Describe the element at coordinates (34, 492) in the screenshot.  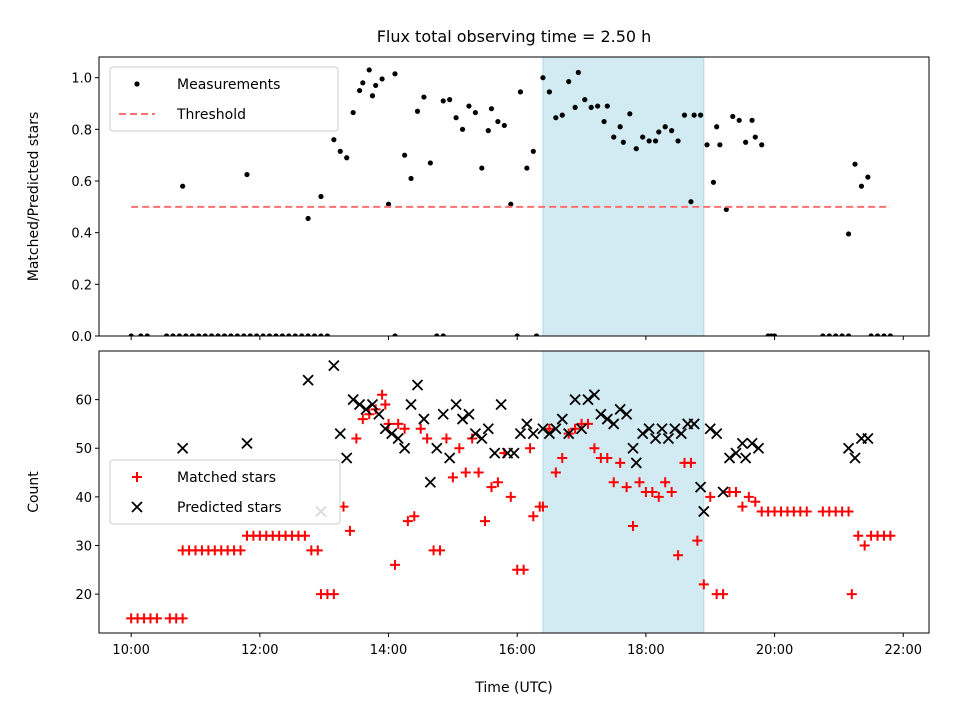
I see `y-axis-label: Count` at that location.